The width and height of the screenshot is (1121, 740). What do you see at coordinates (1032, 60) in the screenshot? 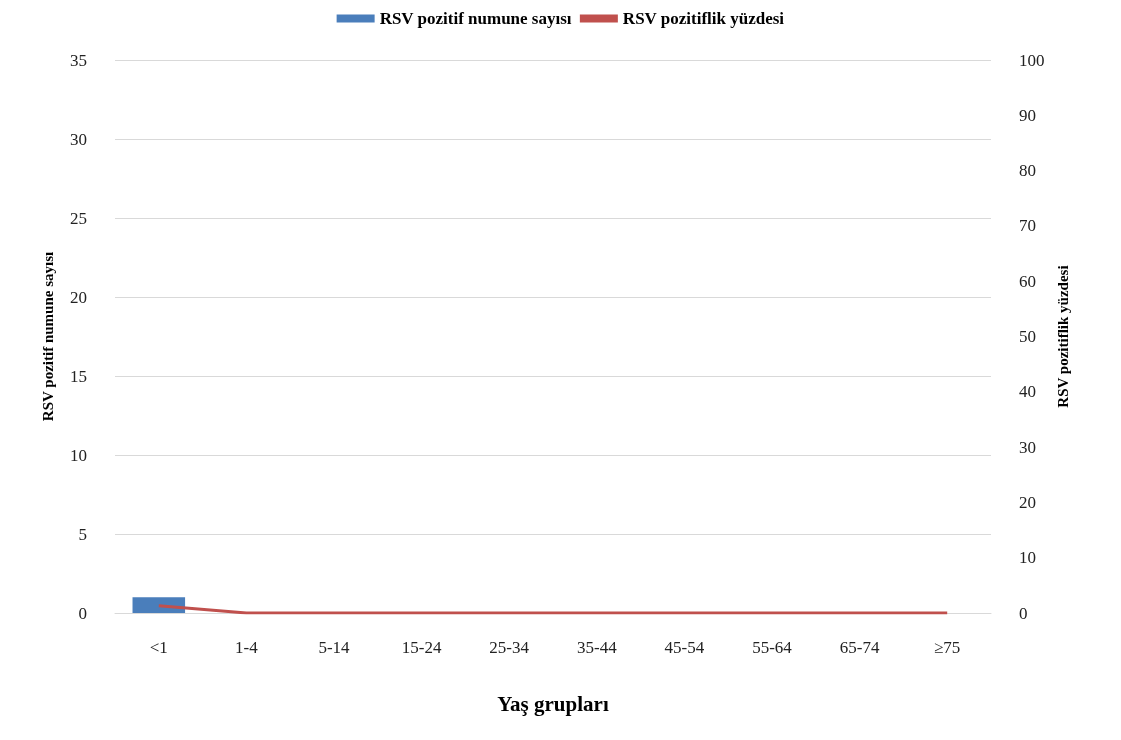
I see `y2-tick-label: 100` at bounding box center [1032, 60].